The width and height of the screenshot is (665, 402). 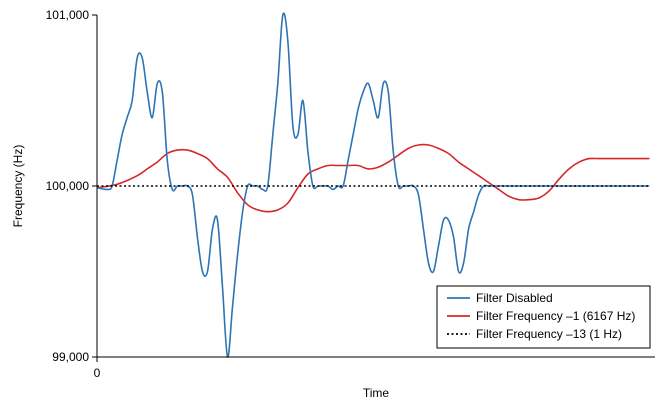 I want to click on x-tick-label: 0, so click(x=97, y=373).